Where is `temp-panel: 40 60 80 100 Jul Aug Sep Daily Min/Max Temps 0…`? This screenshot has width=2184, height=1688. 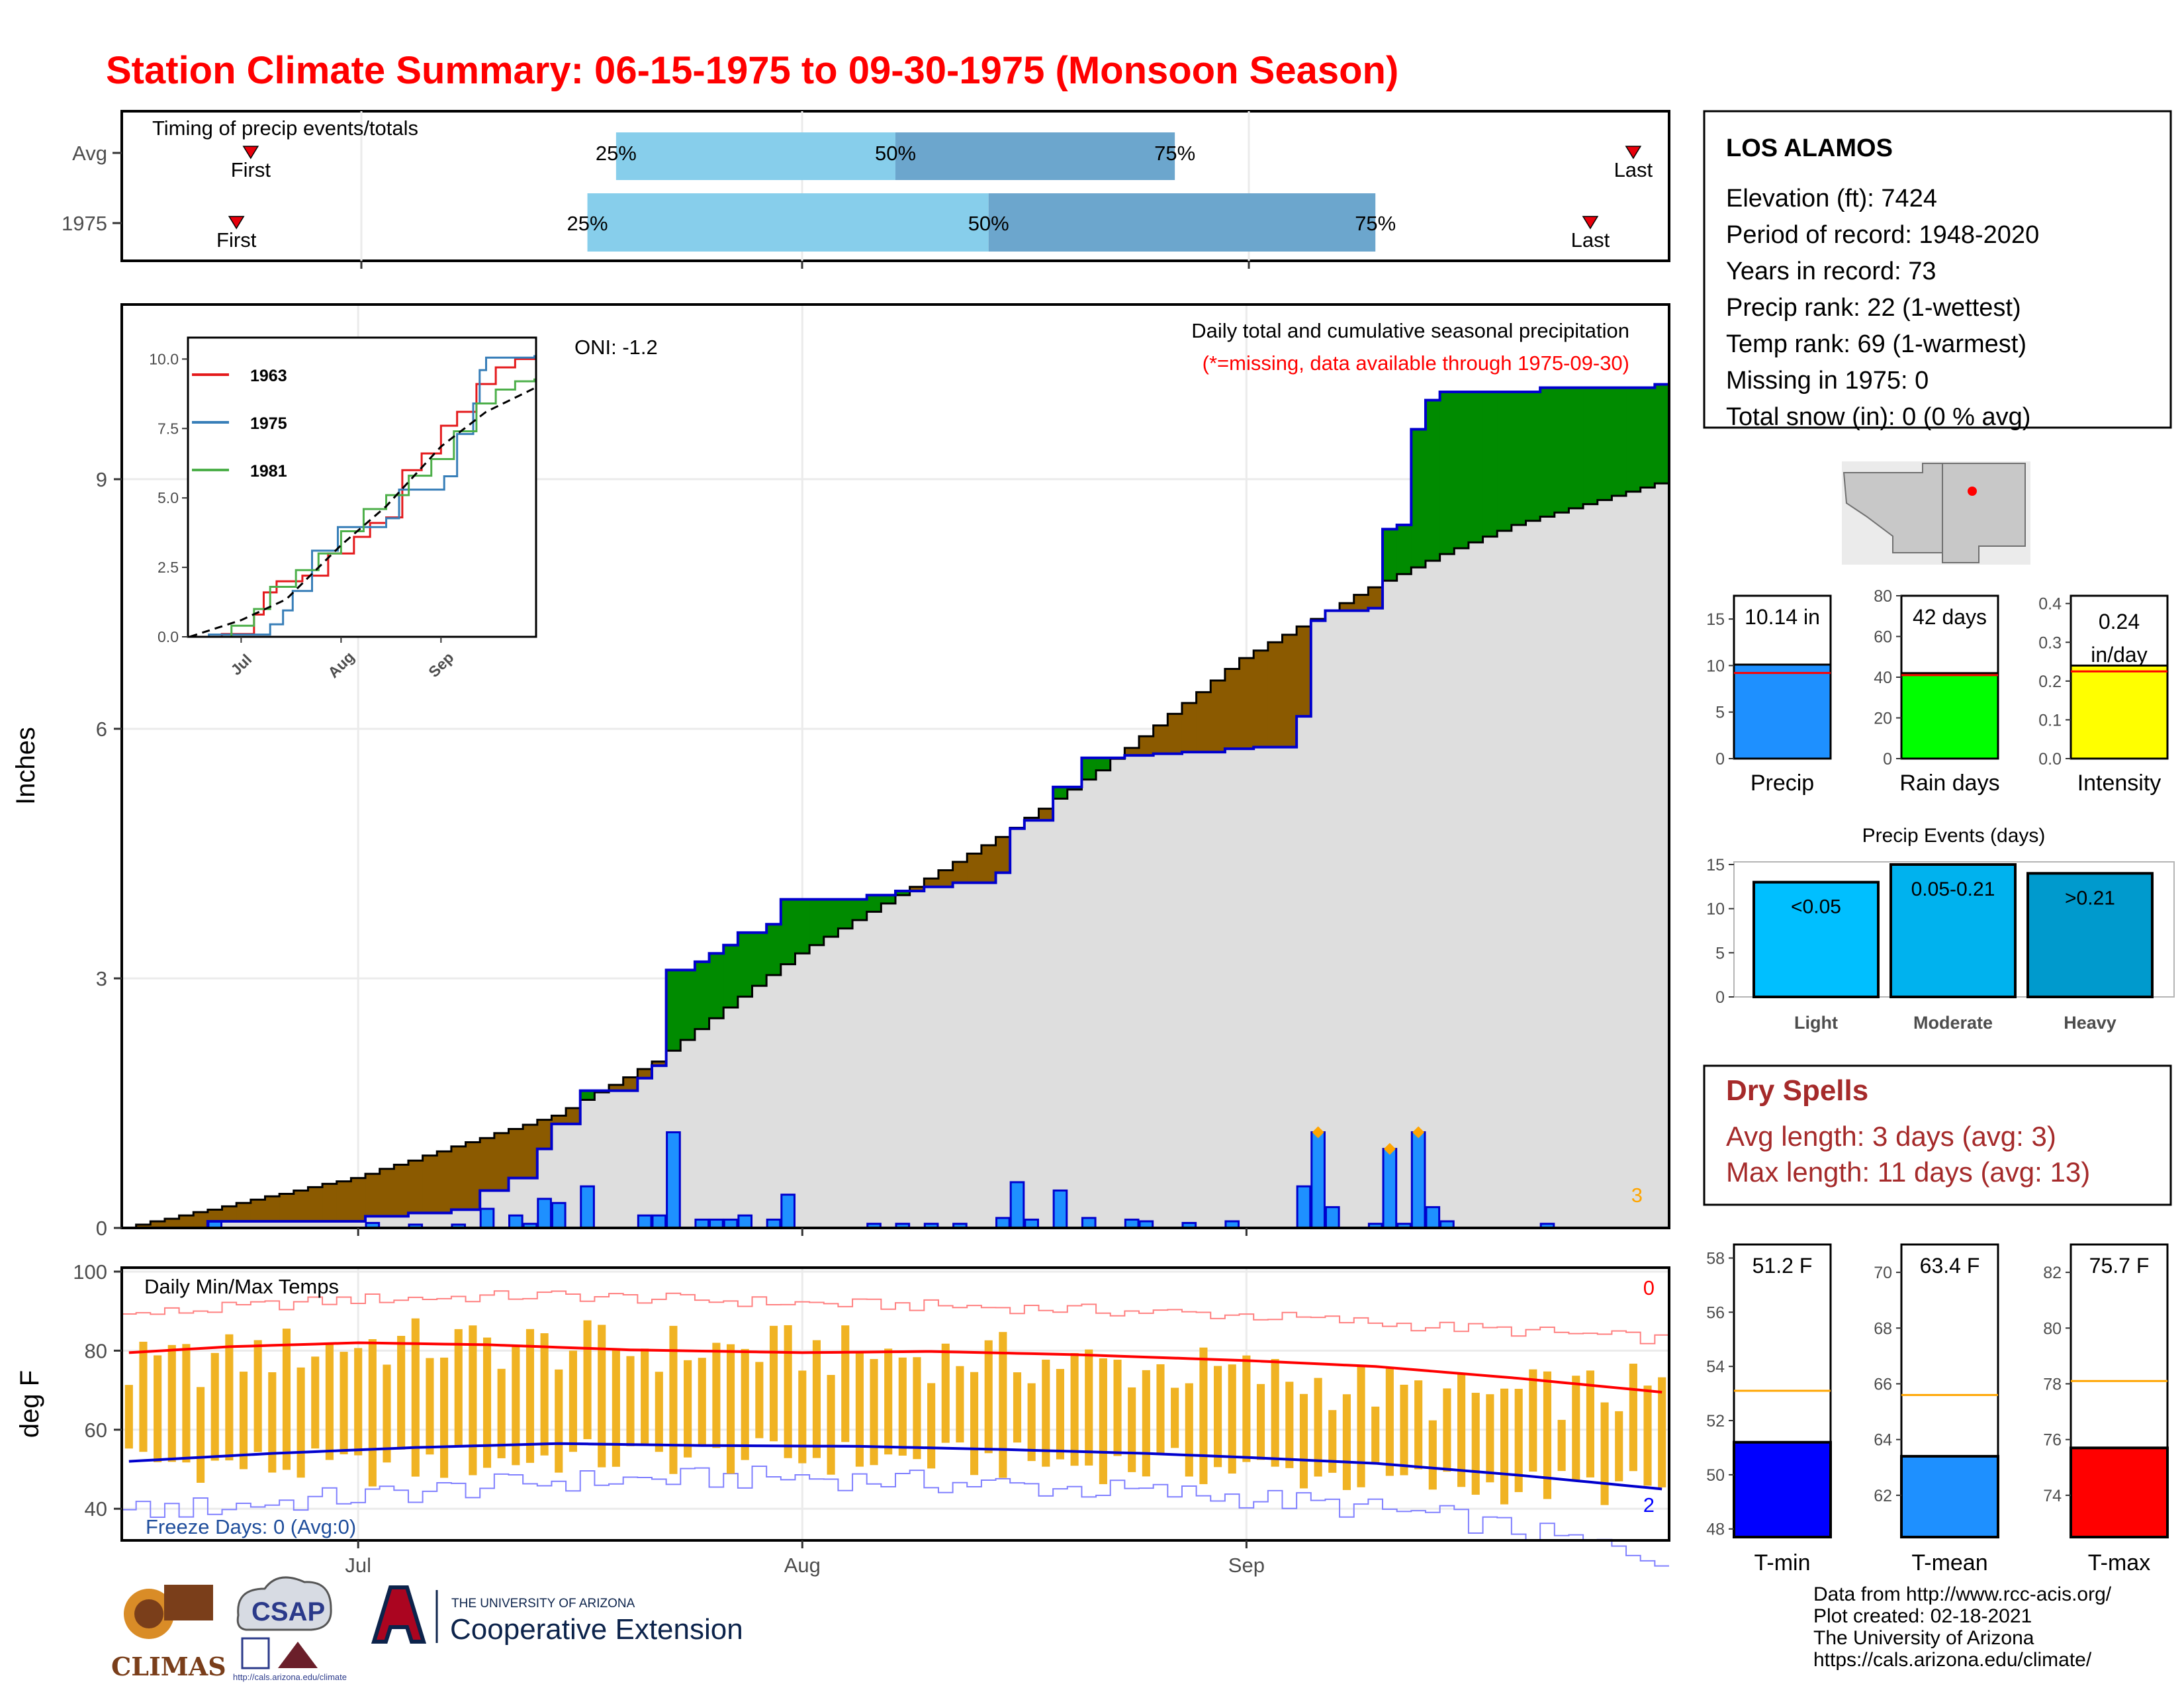
temp-panel: 40 60 80 100 Jul Aug Sep Daily Min/Max Temps 0… is located at coordinates (842, 1418).